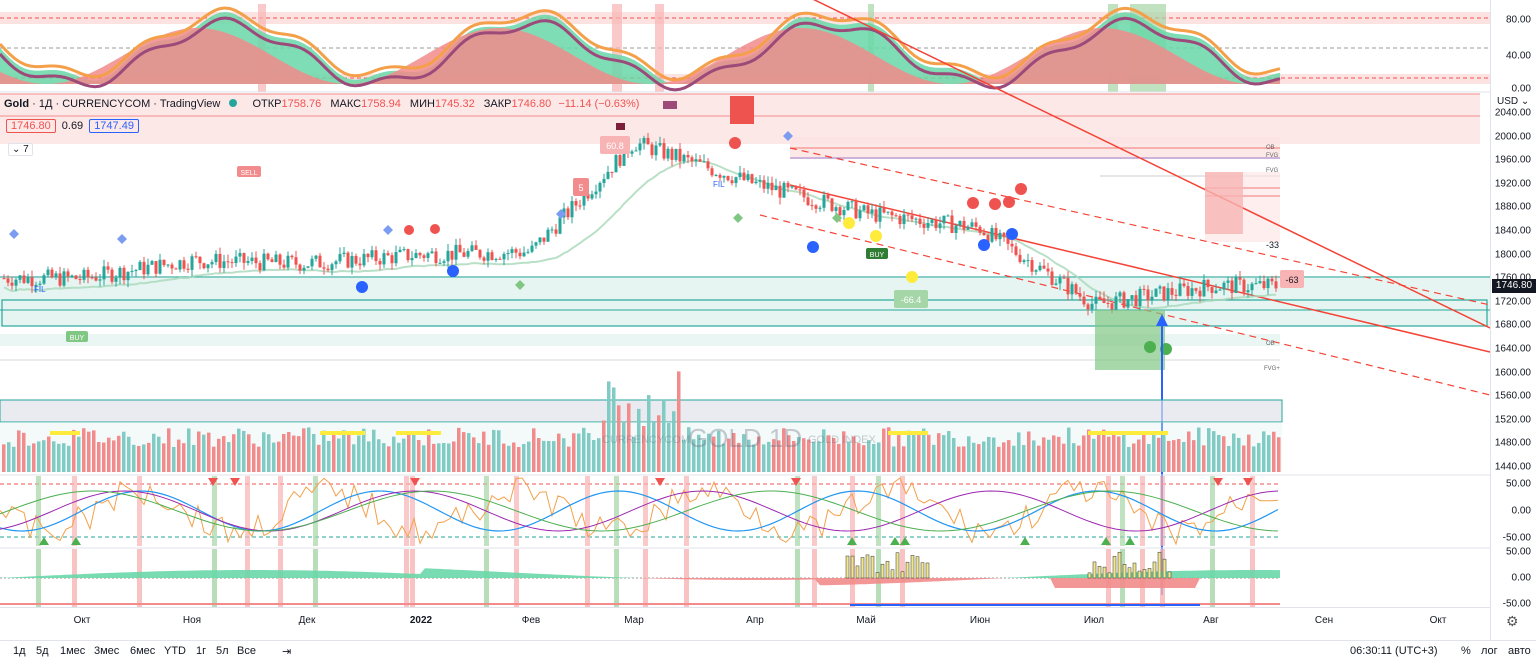 The height and width of the screenshot is (664, 1536). Describe the element at coordinates (1512, 349) in the screenshot. I see `price-axis-label: 1640.00` at that location.